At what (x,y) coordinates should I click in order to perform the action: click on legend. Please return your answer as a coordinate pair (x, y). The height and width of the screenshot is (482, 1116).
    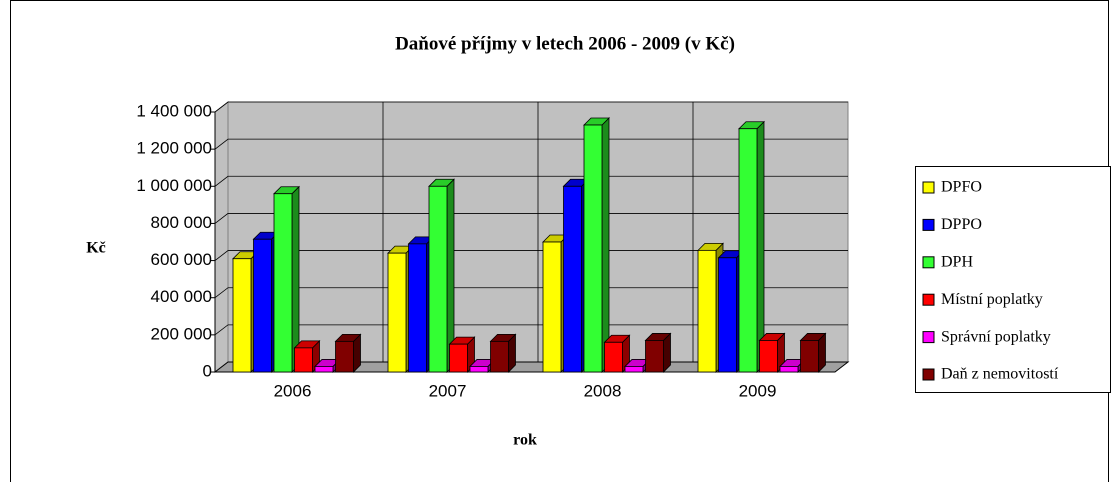
    Looking at the image, I should click on (1013, 279).